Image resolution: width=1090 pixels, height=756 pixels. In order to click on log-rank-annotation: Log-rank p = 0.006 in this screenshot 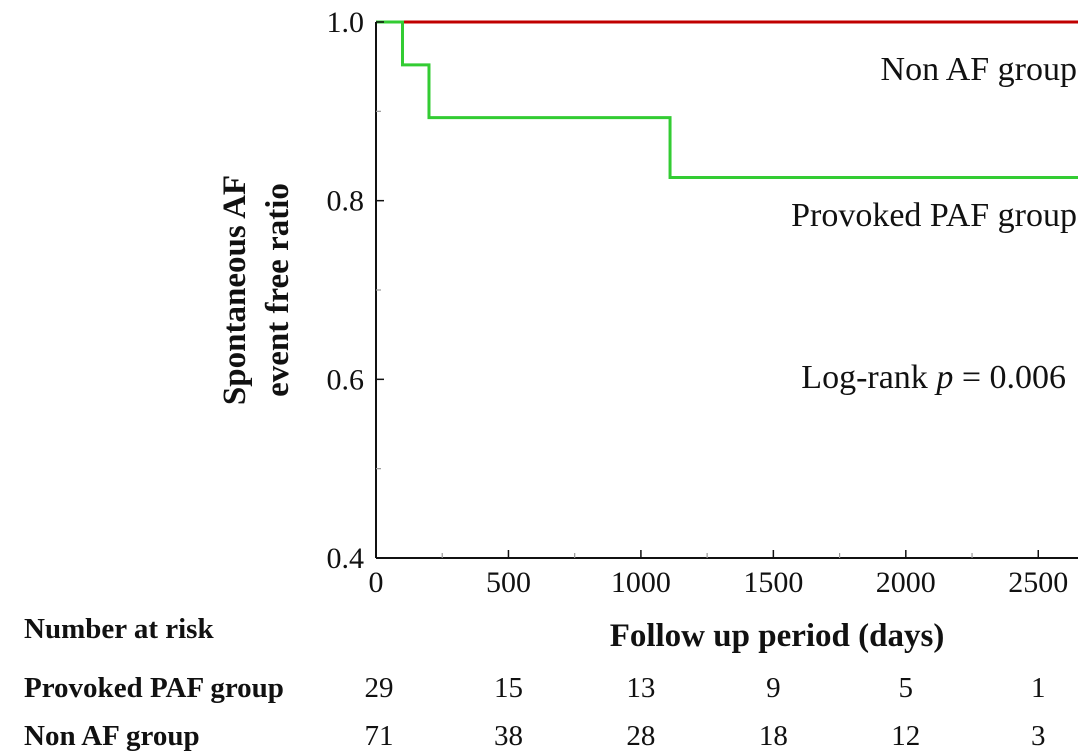, I will do `click(933, 377)`.